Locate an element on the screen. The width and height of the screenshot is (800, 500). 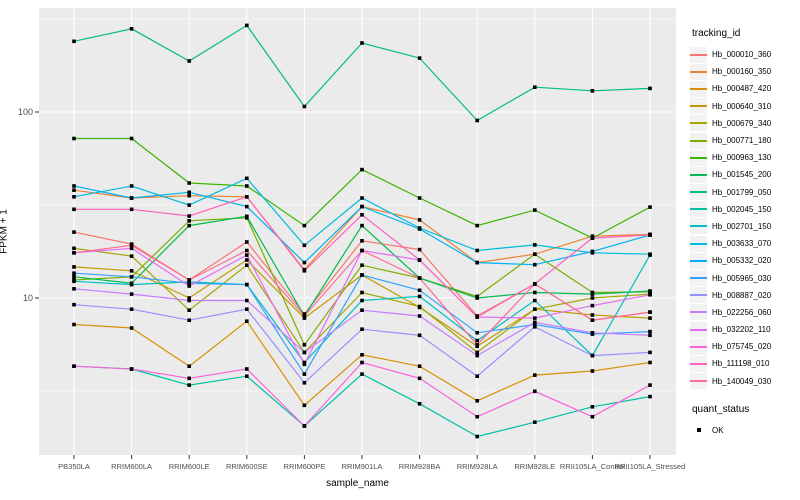
legend-item: Hb_140049_030 is located at coordinates (745, 381).